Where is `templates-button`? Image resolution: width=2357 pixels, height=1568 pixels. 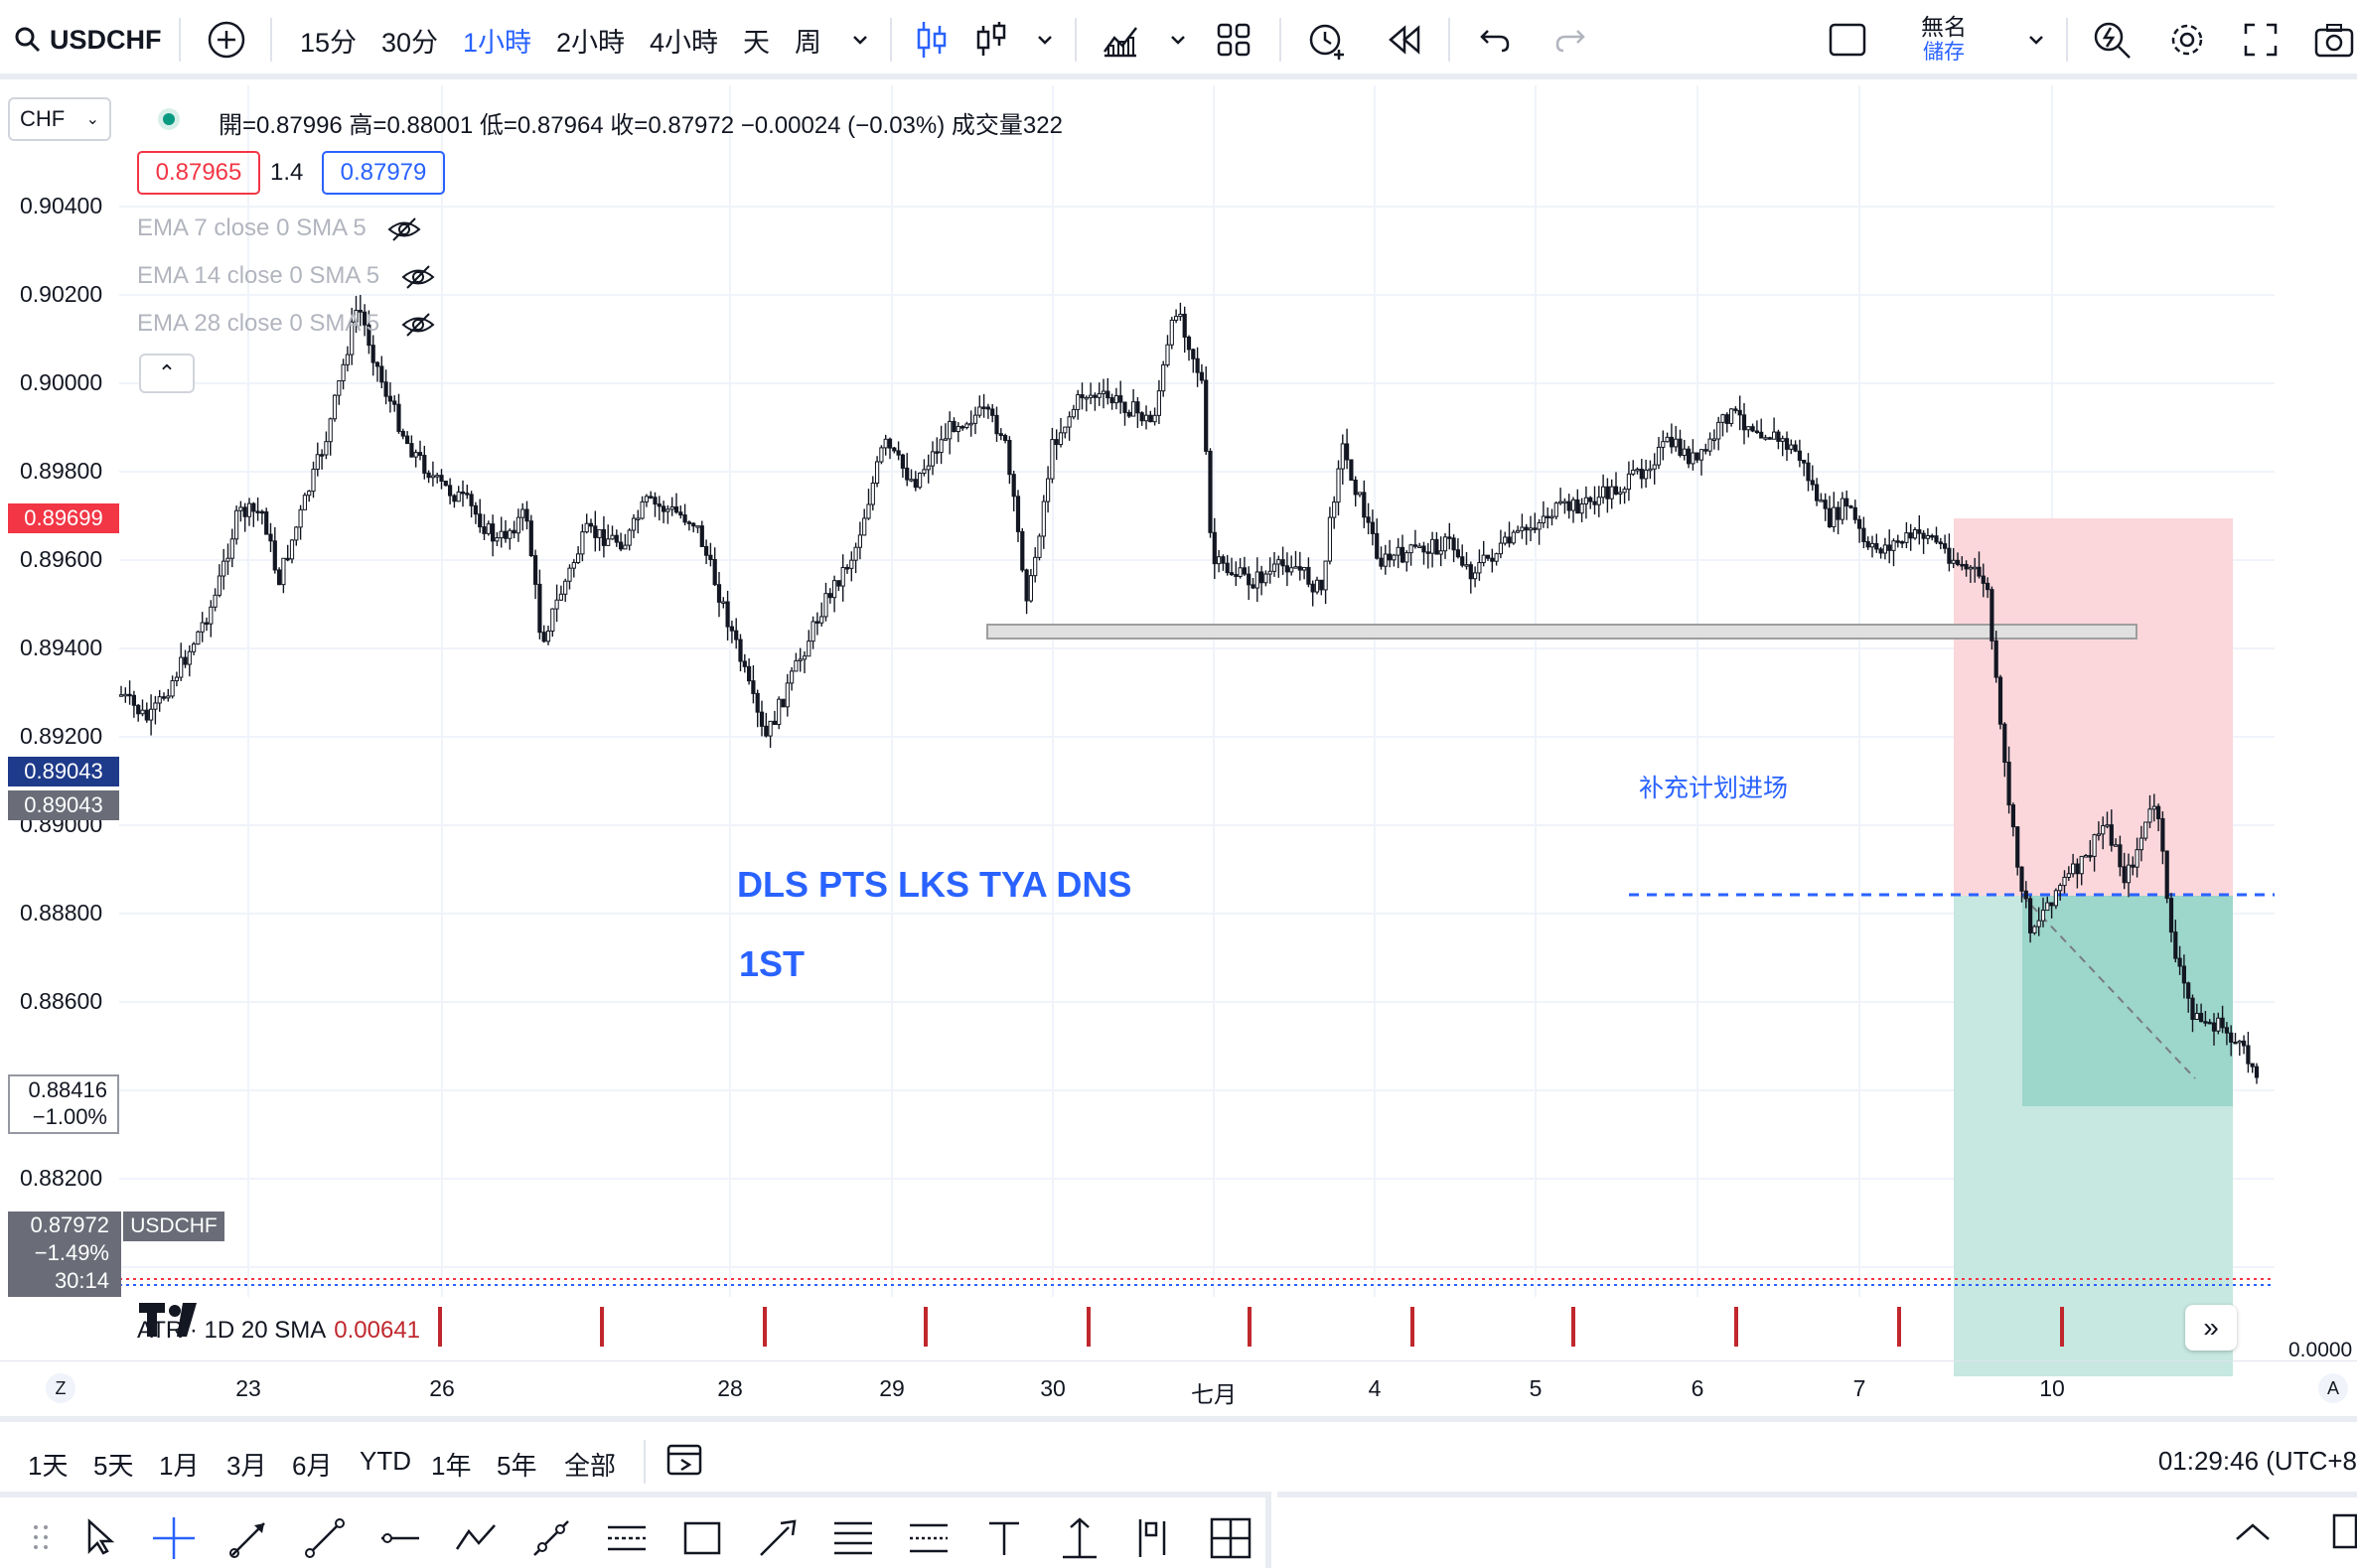 templates-button is located at coordinates (1234, 40).